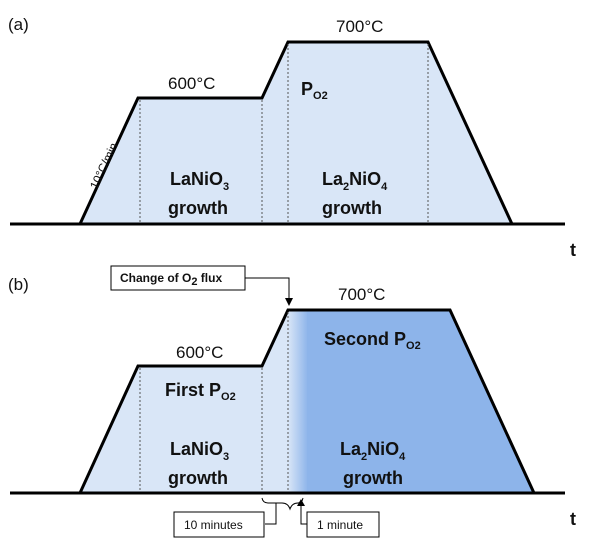  Describe the element at coordinates (199, 451) in the screenshot. I see `panel-b-phase1-line1: LaNiO3` at that location.